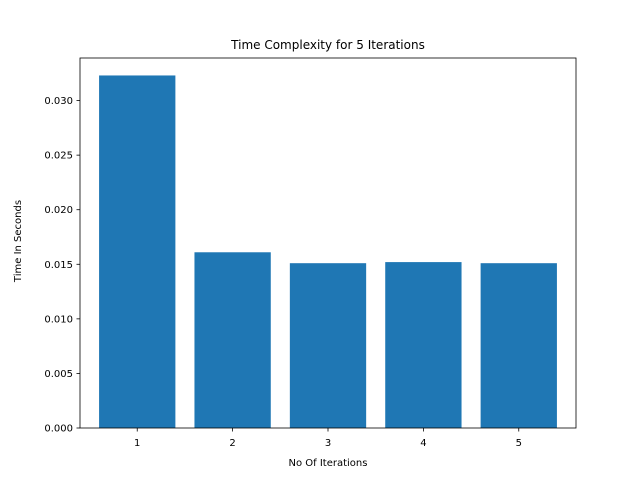  I want to click on x-tick-label: 1, so click(137, 443).